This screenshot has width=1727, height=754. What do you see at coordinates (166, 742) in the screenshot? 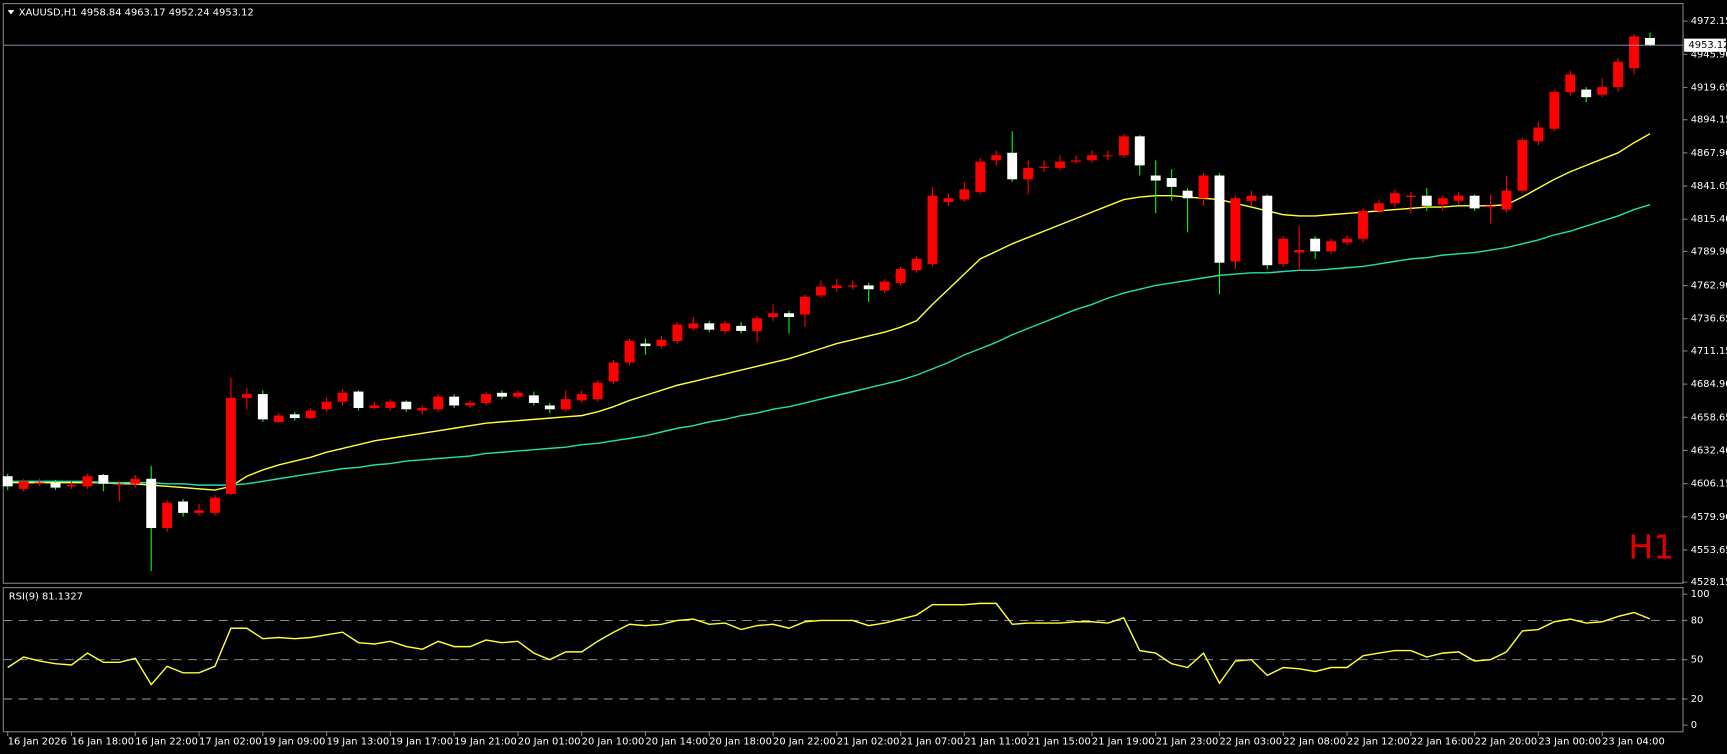
I see `x-tick-label: 16 Jan 22:00` at bounding box center [166, 742].